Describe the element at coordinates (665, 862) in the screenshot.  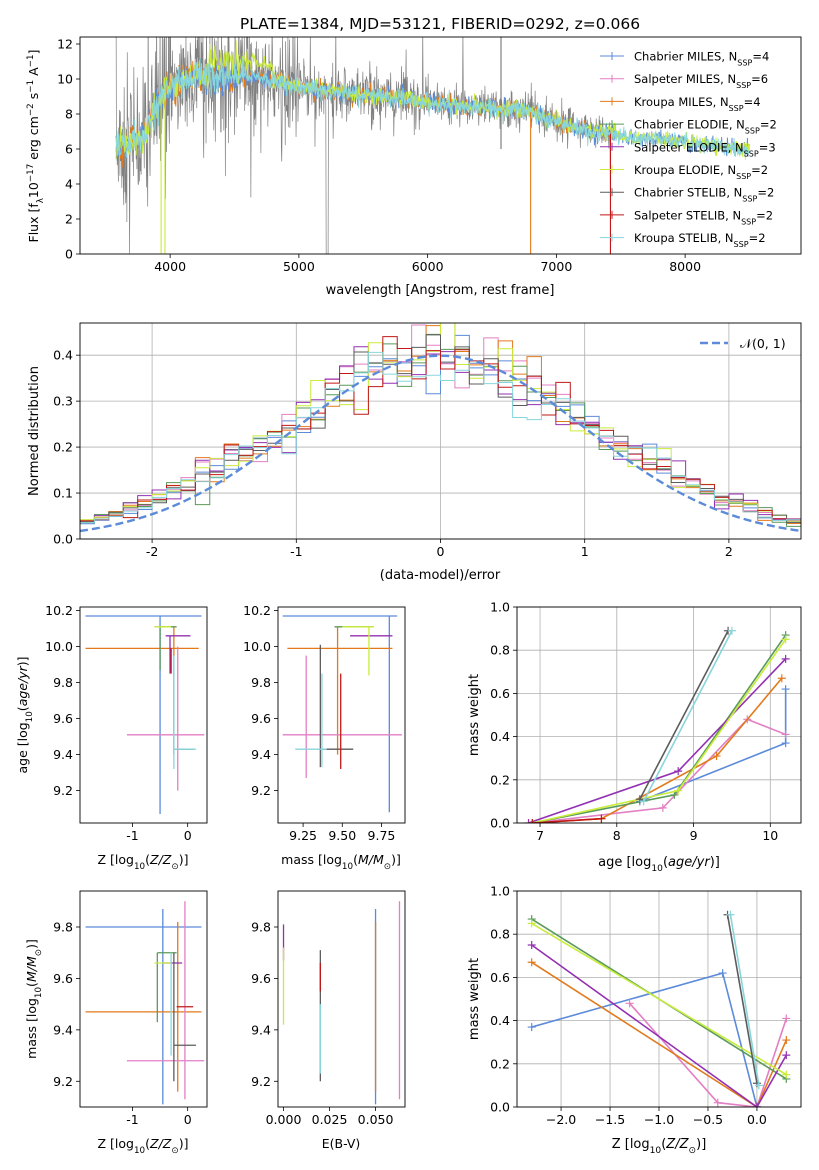
I see `age-weight-xlabel-part: (` at that location.